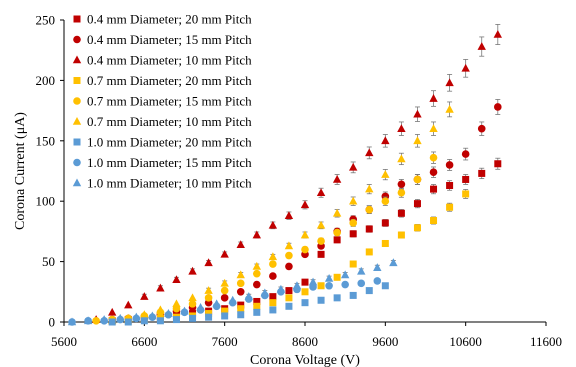 The height and width of the screenshot is (367, 576). I want to click on x-axis-title: Corona Voltage (V), so click(305, 360).